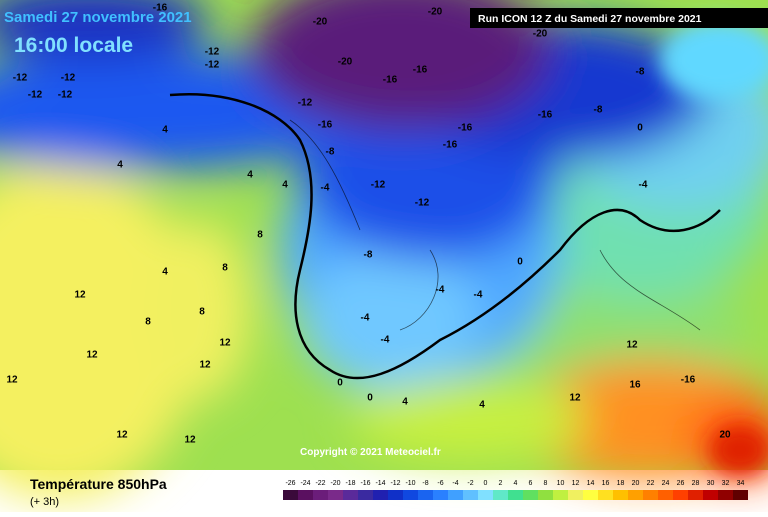 This screenshot has width=768, height=517. I want to click on scale-label: -2, so click(470, 483).